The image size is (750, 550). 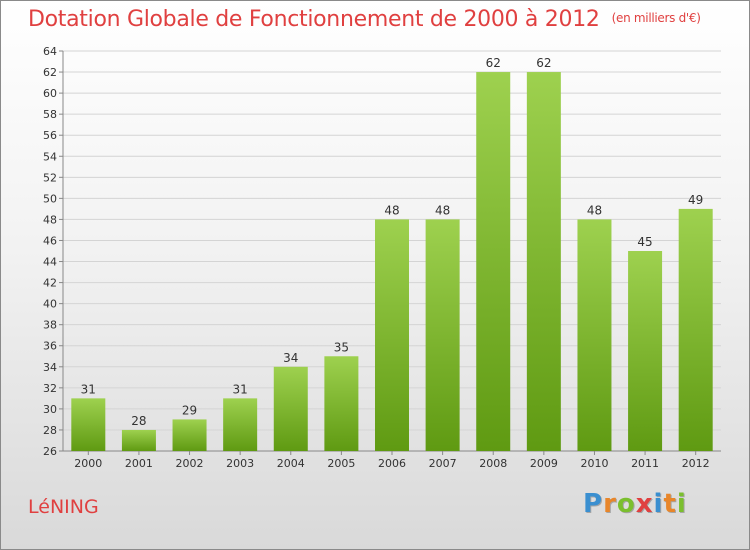 I want to click on y-tick-label: 36, so click(x=50, y=346).